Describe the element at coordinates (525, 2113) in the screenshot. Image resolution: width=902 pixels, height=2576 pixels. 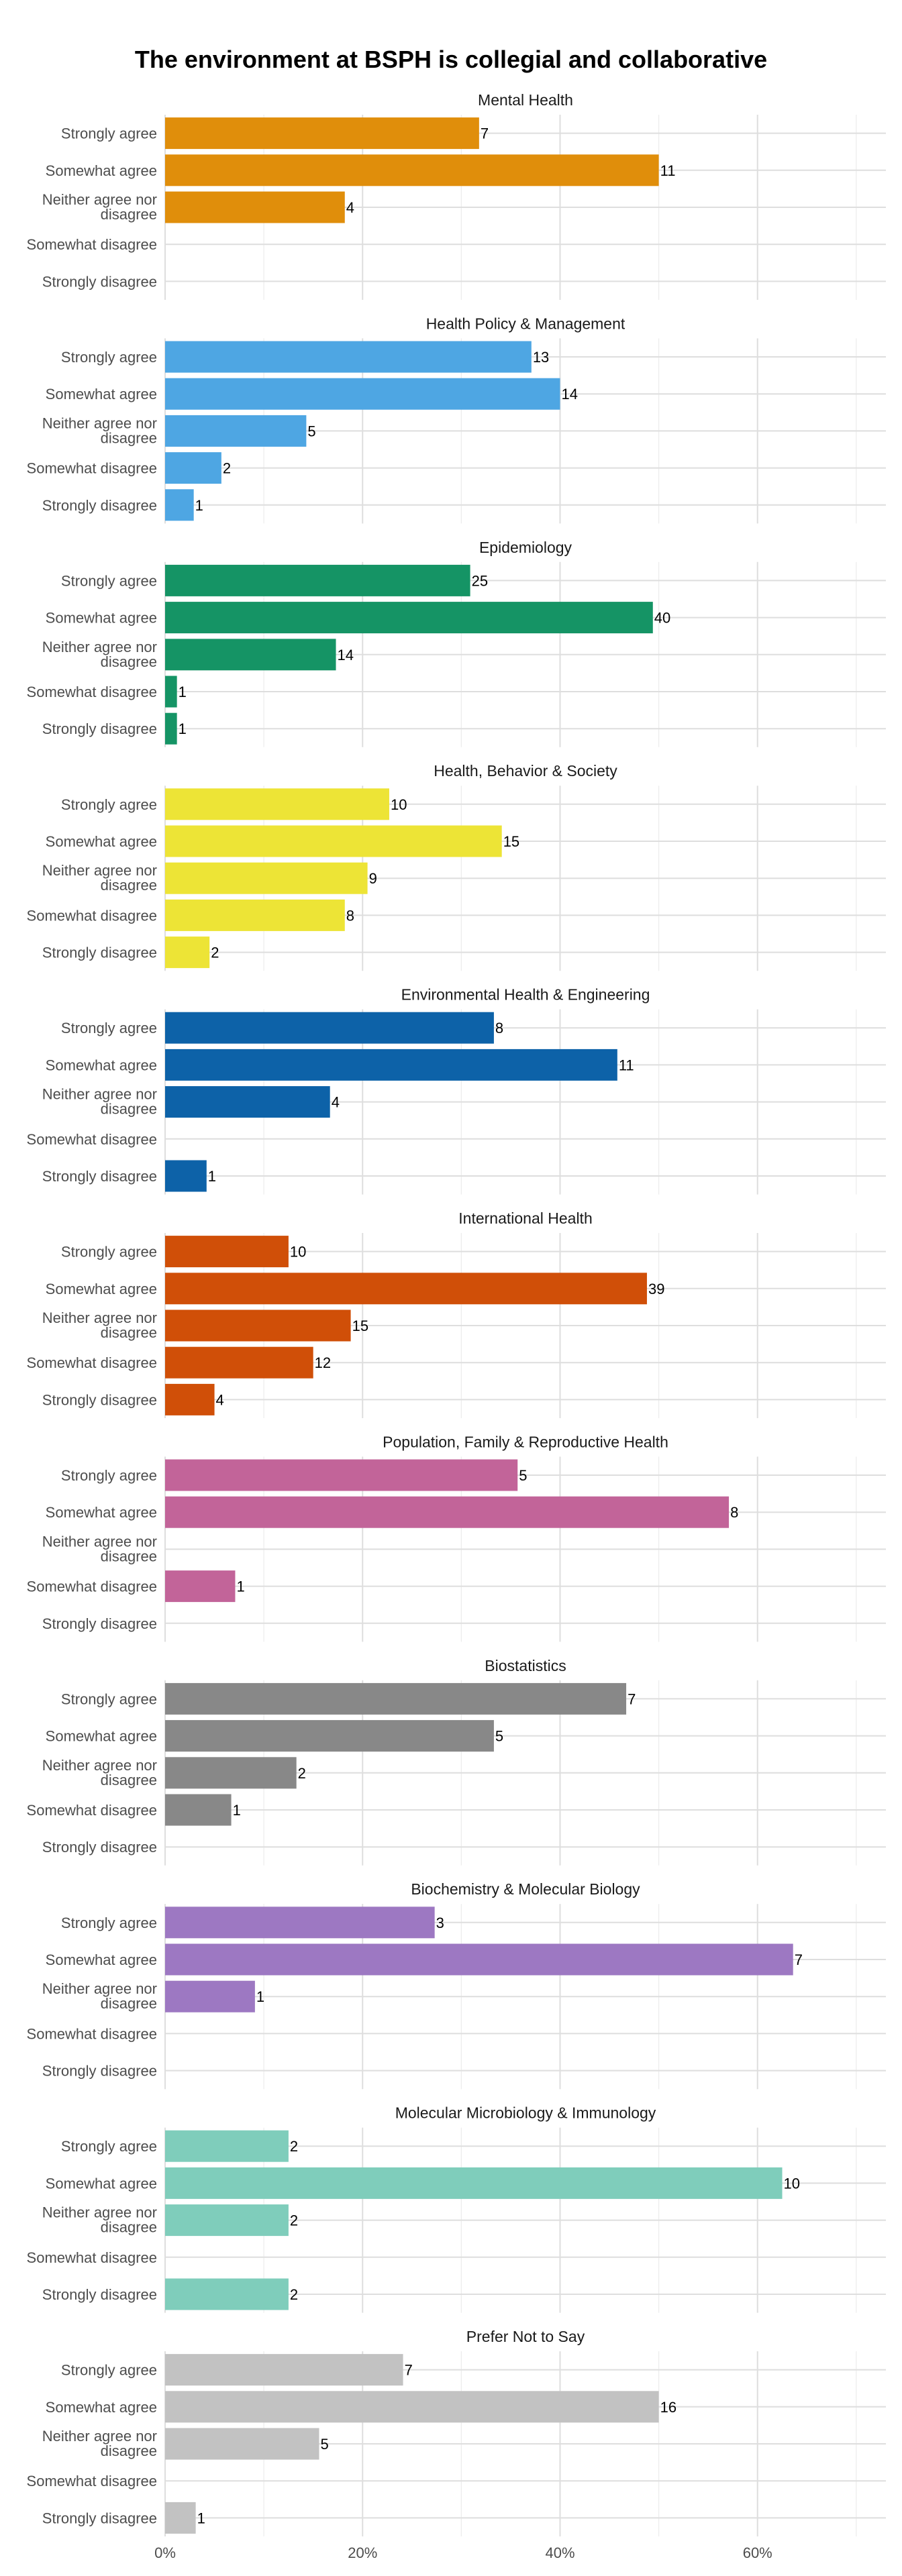
I see `panel-title: Molecular Microbiology & Immunology` at that location.